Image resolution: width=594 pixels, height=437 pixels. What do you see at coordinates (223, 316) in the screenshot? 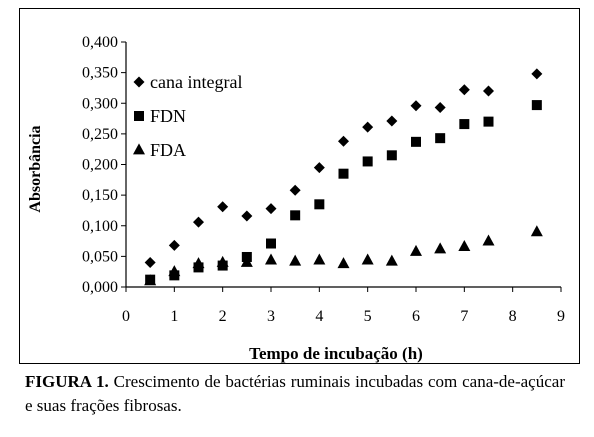
I see `x-tick-label: 2` at bounding box center [223, 316].